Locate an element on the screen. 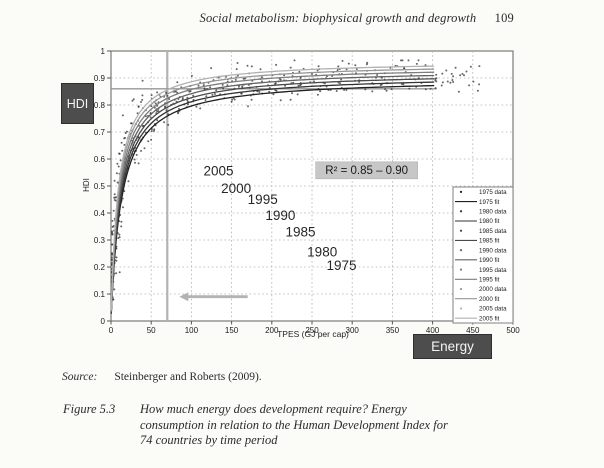 The image size is (604, 468). legend-label: 2005 data is located at coordinates (493, 309).